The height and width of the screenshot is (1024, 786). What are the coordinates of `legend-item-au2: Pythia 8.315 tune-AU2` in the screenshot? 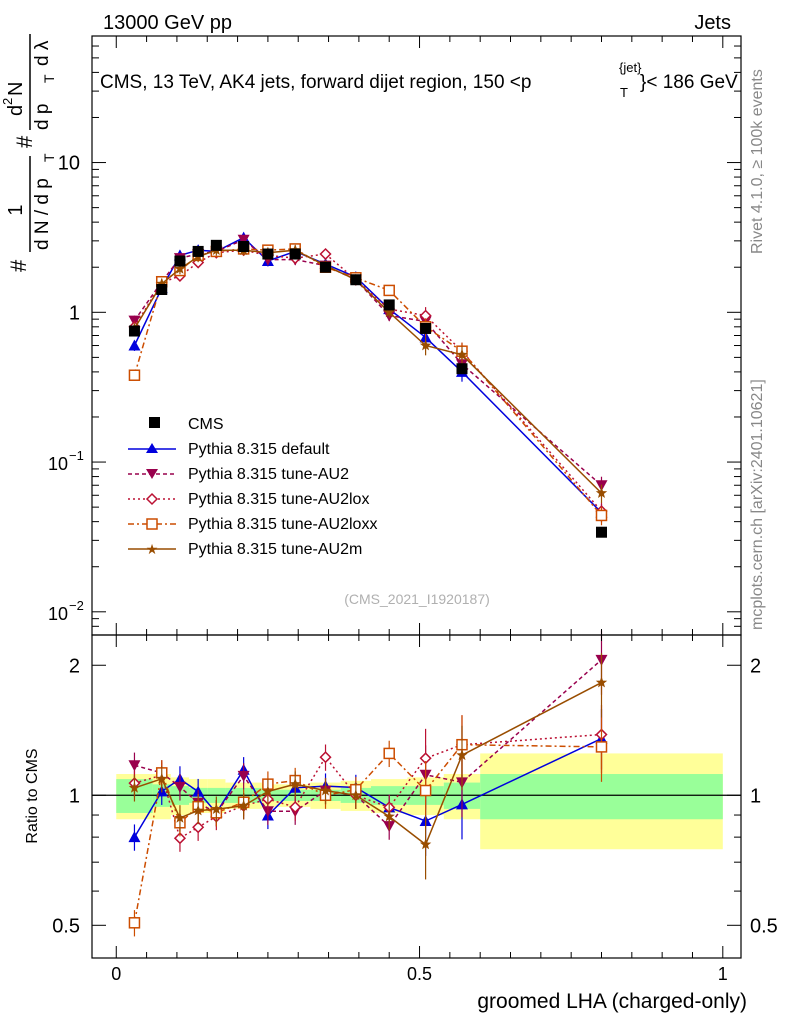 It's located at (238, 474).